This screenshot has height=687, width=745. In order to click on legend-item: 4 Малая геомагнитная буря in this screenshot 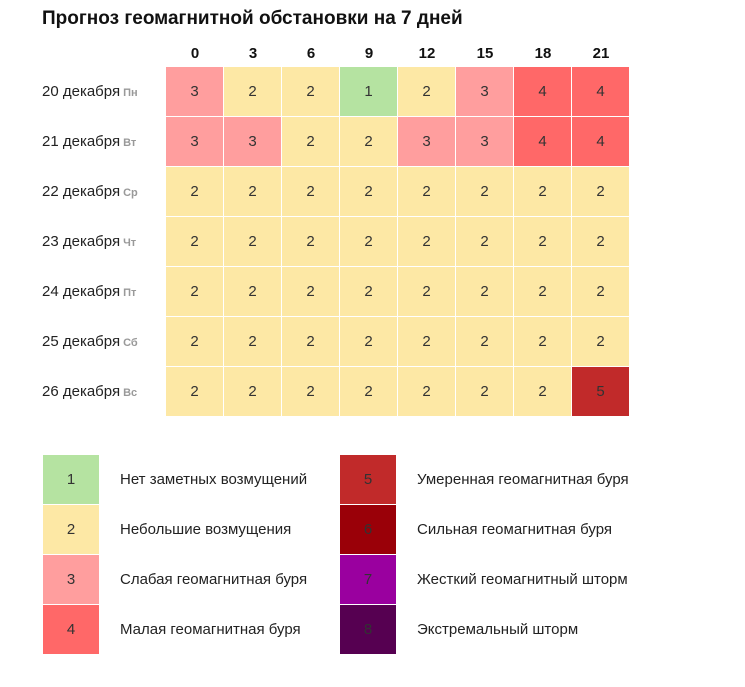, I will do `click(203, 630)`.